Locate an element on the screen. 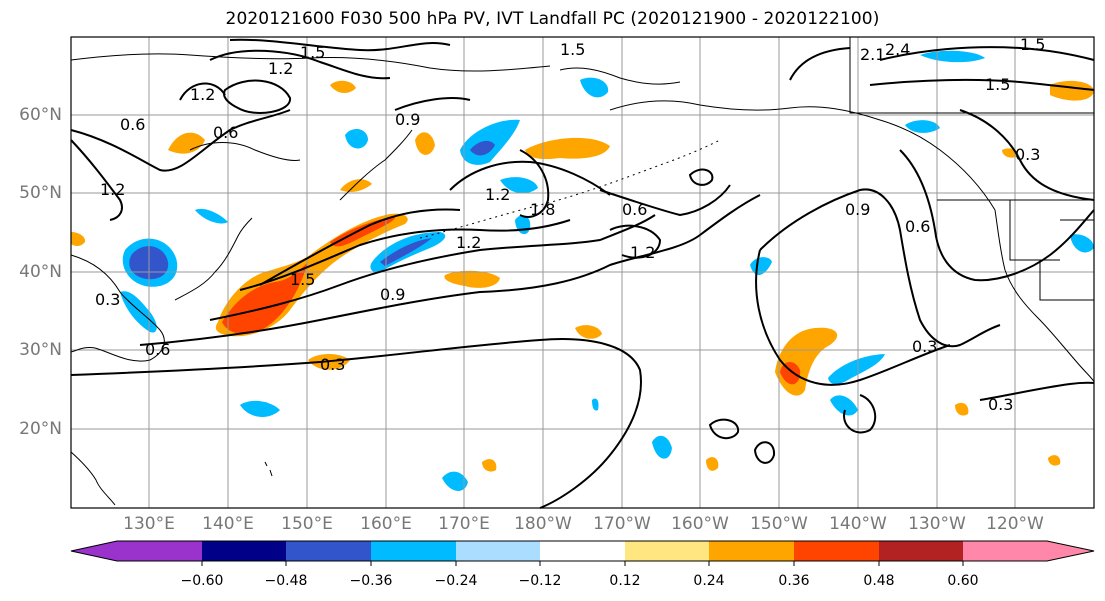 The height and width of the screenshot is (601, 1105). contour-0.9-mid is located at coordinates (432, 267).